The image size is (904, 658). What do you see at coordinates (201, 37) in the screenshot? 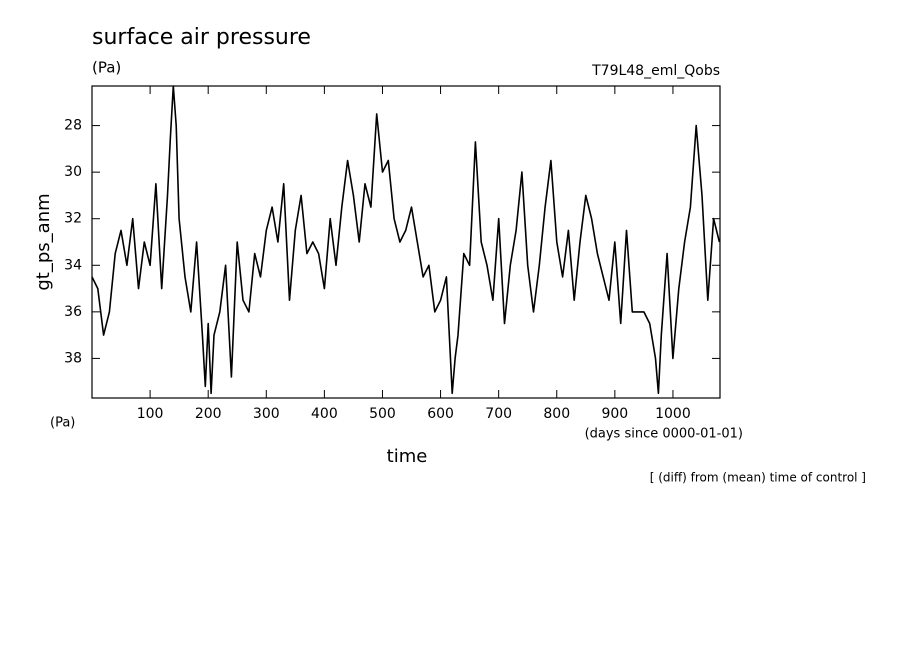
I see `chart-title: surface air pressure` at bounding box center [201, 37].